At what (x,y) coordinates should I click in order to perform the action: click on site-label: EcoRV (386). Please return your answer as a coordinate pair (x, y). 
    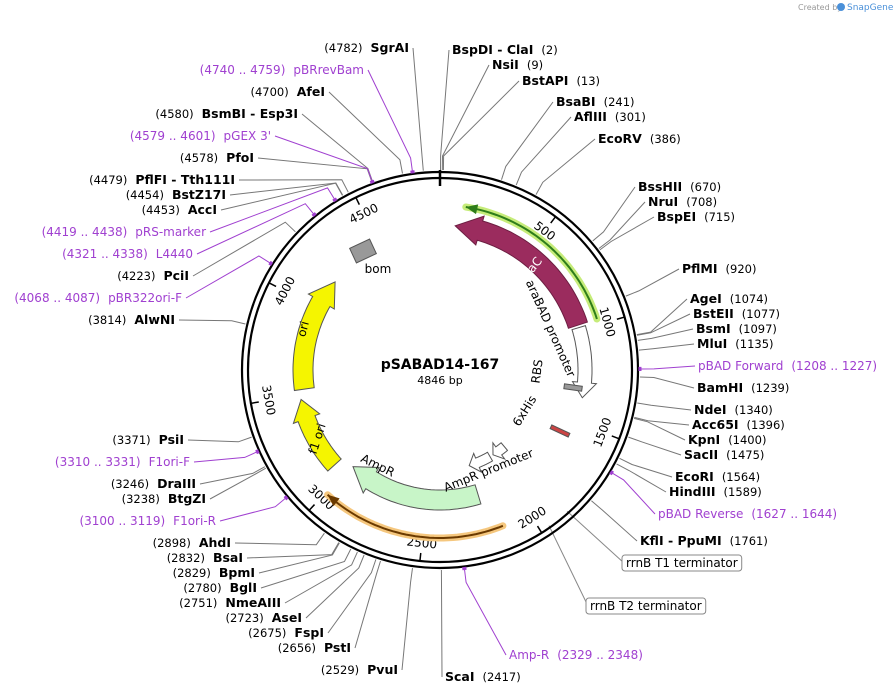
    Looking at the image, I should click on (639, 138).